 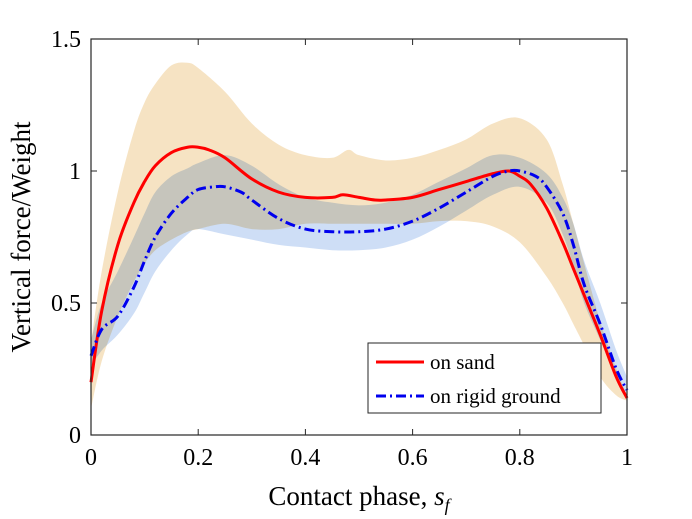 I want to click on x-tick-label: 0.8, so click(x=520, y=458).